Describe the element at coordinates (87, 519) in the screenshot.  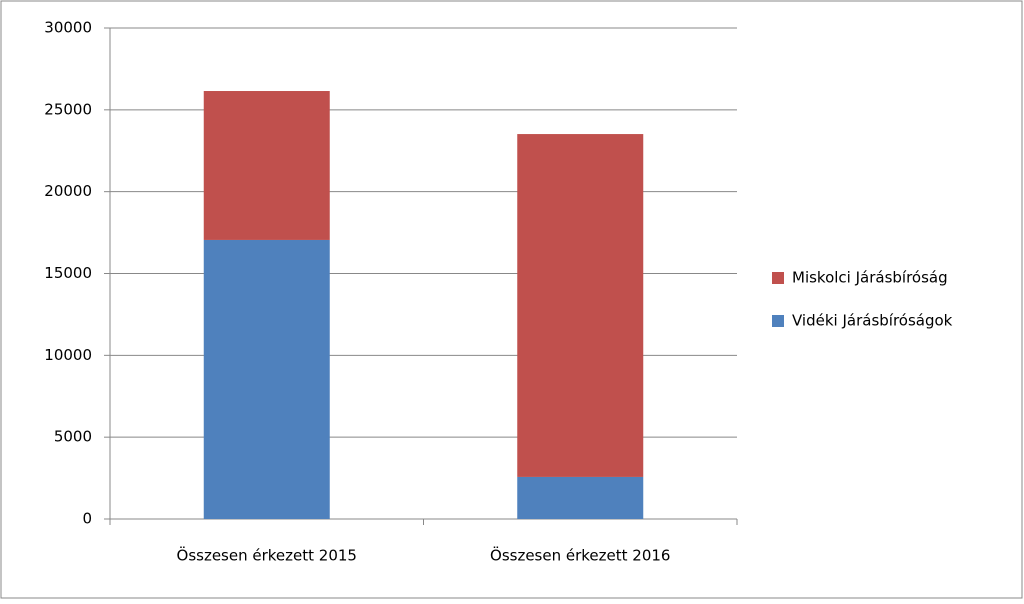
I see `y-tick-label: 0` at that location.